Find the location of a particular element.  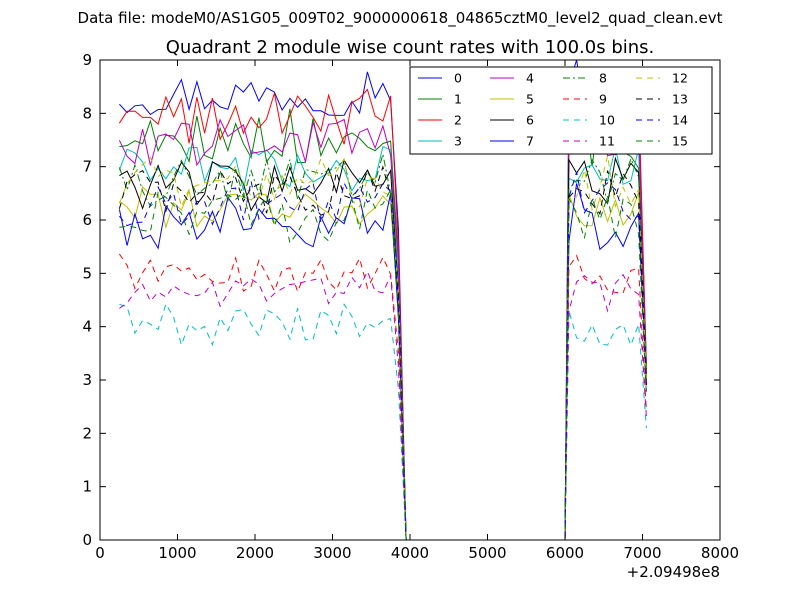

x-tick-label: 5000 is located at coordinates (487, 553).